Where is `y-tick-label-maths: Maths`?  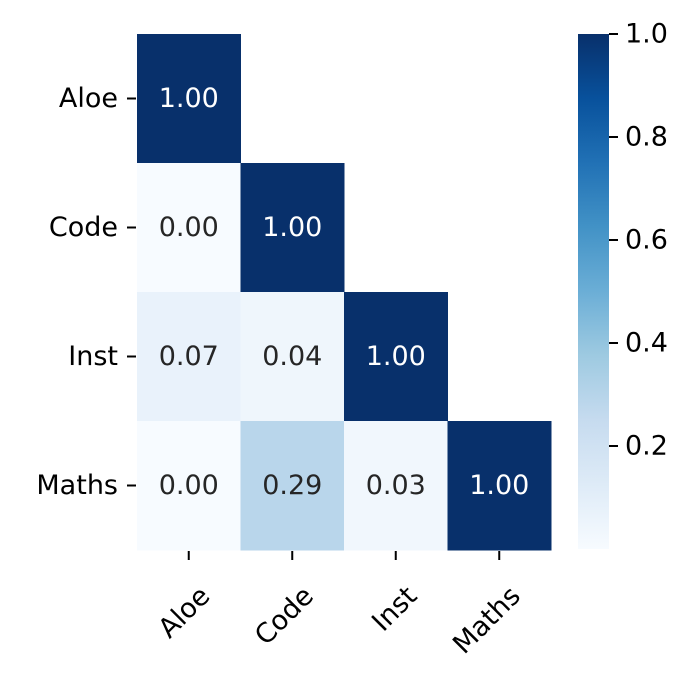 y-tick-label-maths: Maths is located at coordinates (77, 485).